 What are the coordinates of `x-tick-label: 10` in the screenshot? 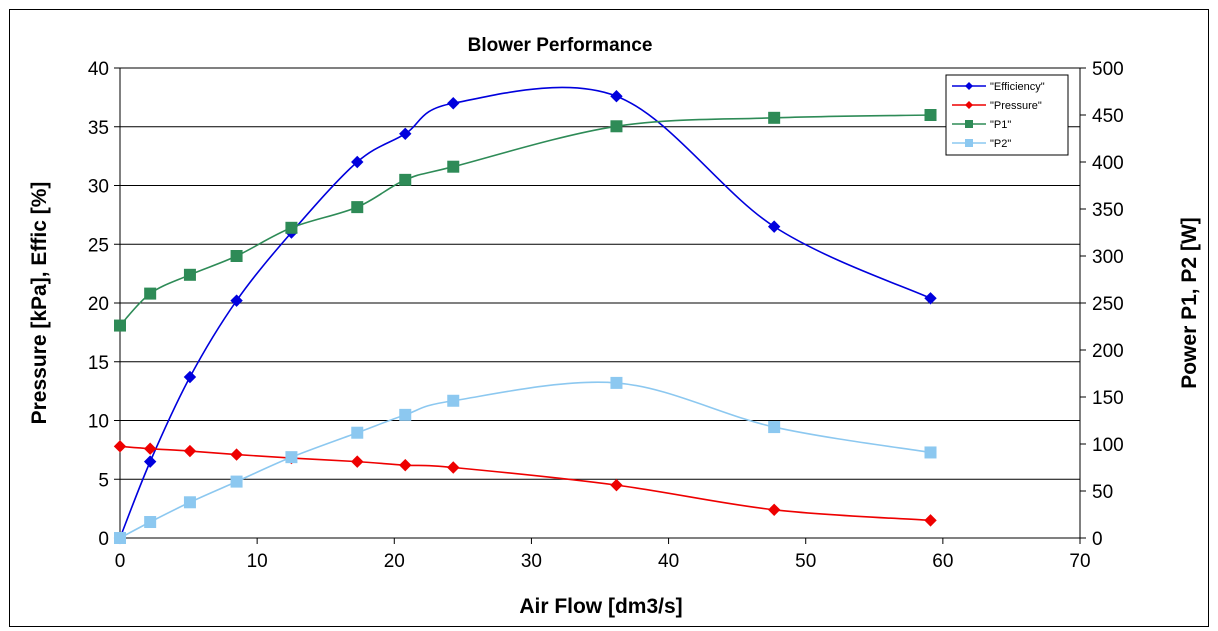 It's located at (257, 561).